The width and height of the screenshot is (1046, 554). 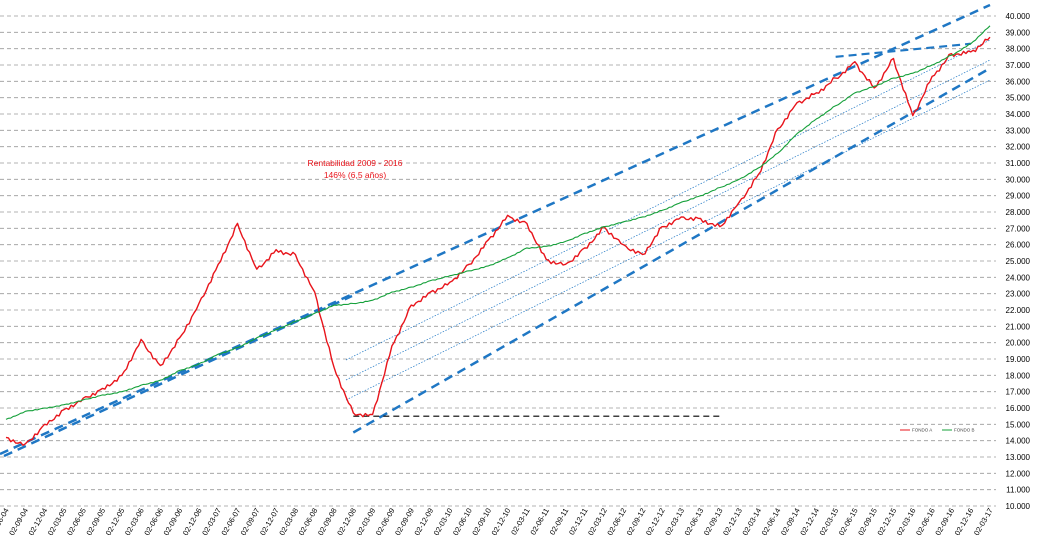 I want to click on annotation-line-2: 146% (6,5 años), so click(x=355, y=175).